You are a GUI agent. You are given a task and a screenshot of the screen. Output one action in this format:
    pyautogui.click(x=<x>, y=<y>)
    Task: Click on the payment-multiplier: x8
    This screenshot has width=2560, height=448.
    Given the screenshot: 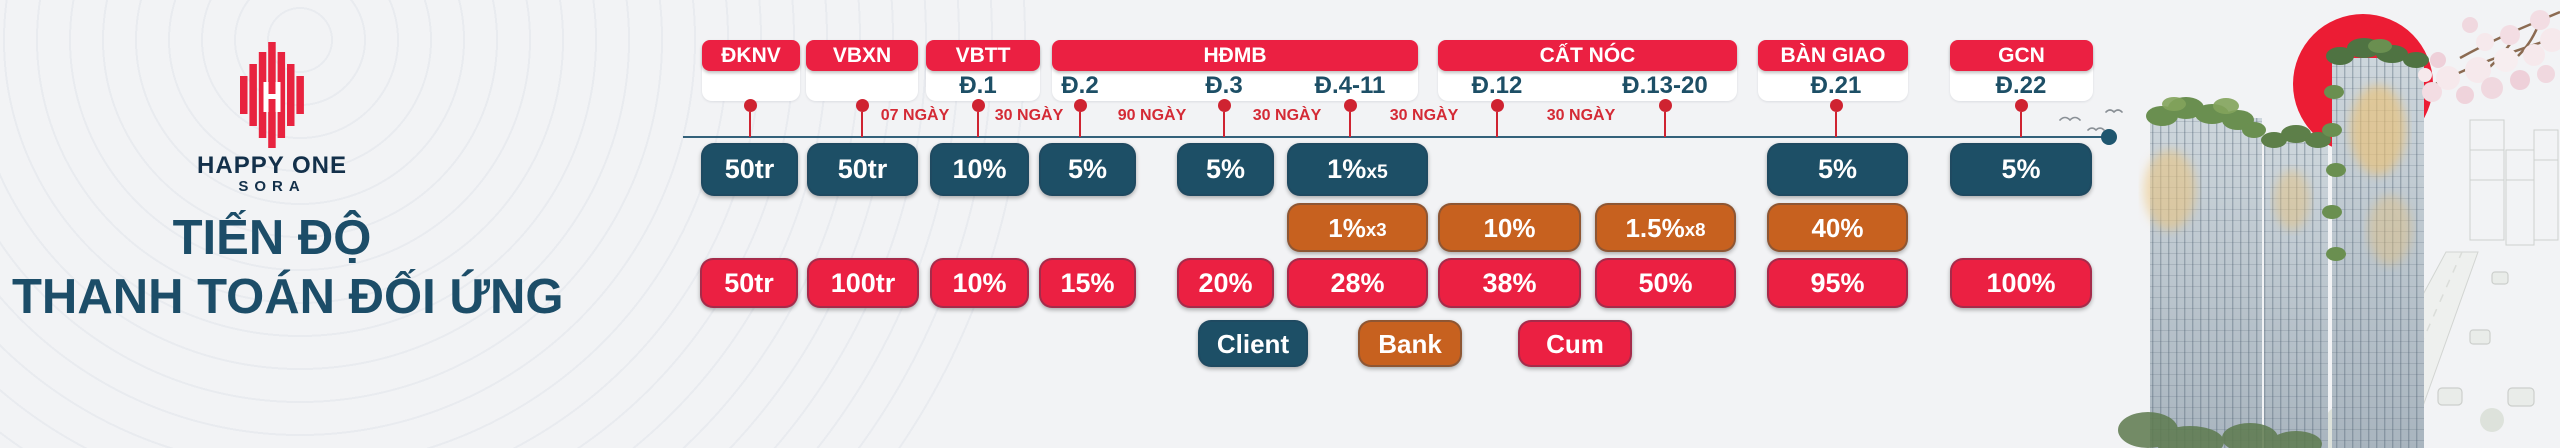 What is the action you would take?
    pyautogui.click(x=1695, y=230)
    